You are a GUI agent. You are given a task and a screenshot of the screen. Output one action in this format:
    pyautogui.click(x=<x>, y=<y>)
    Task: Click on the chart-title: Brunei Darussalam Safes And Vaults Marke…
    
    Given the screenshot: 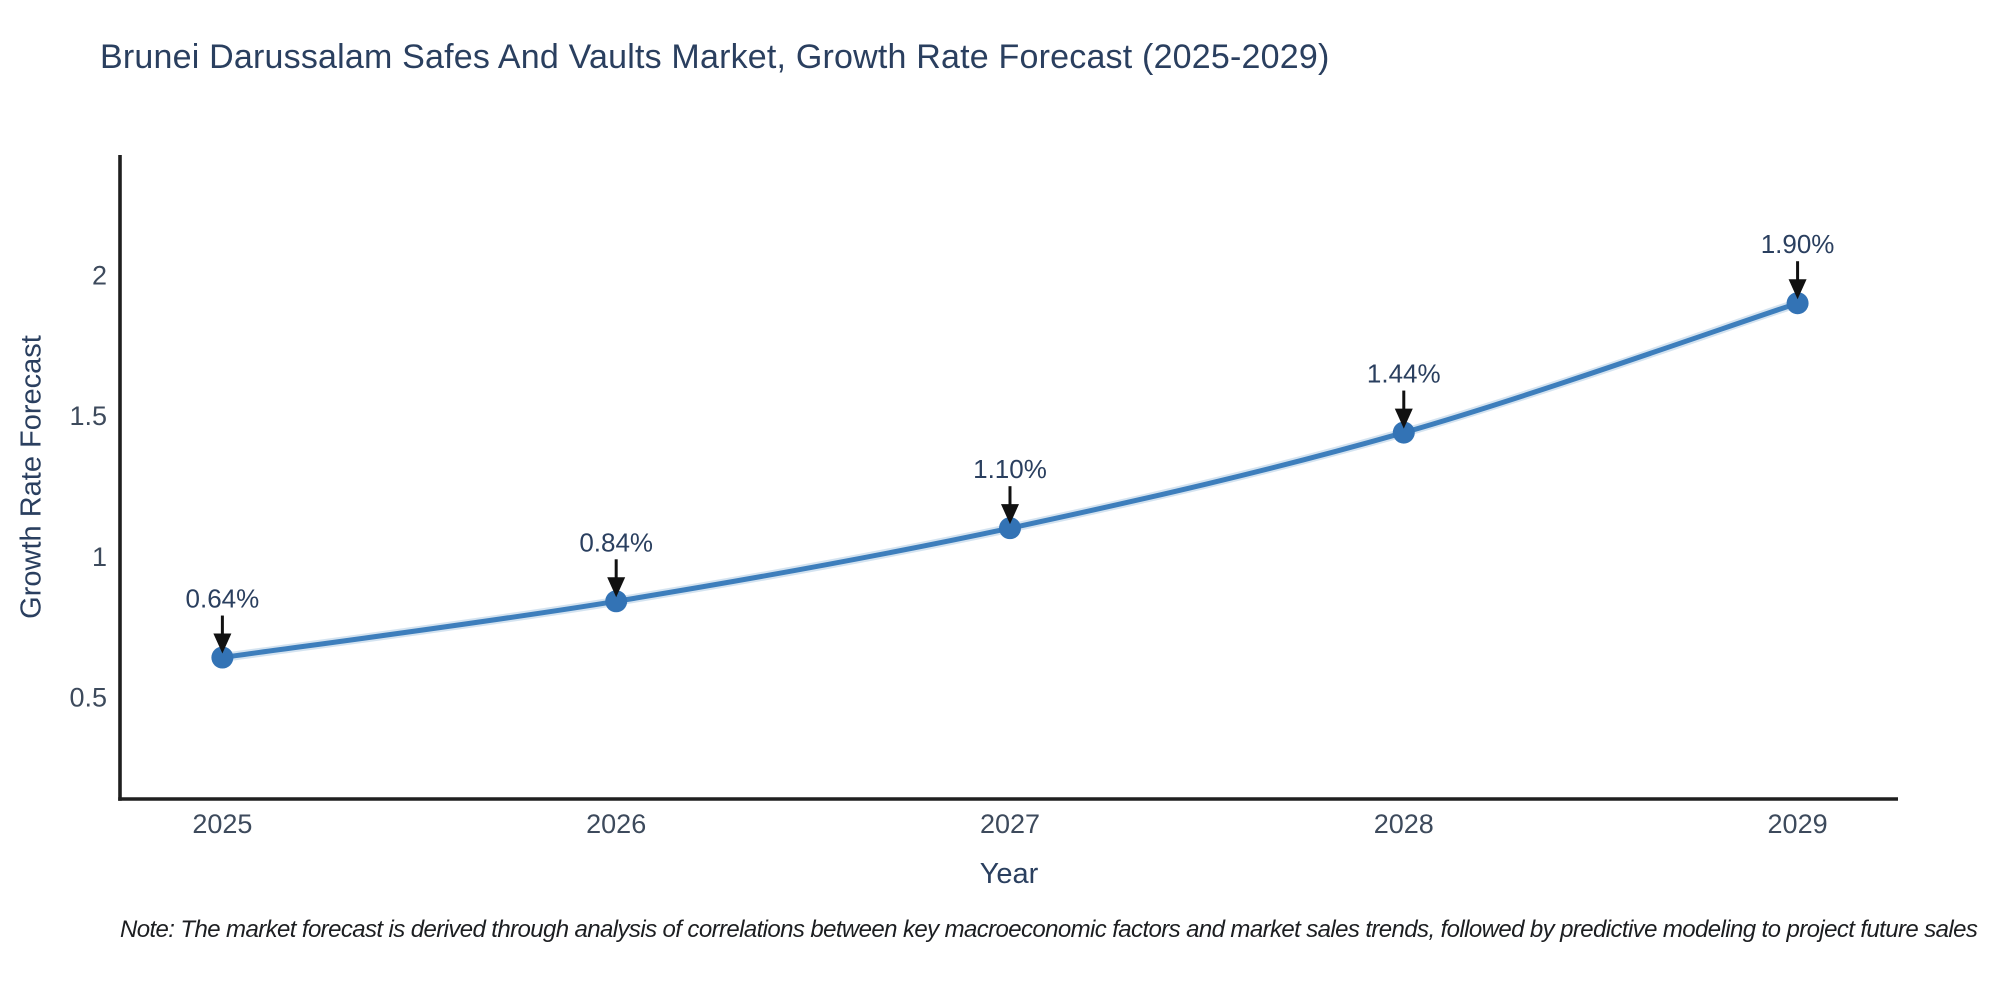 What is the action you would take?
    pyautogui.click(x=715, y=57)
    